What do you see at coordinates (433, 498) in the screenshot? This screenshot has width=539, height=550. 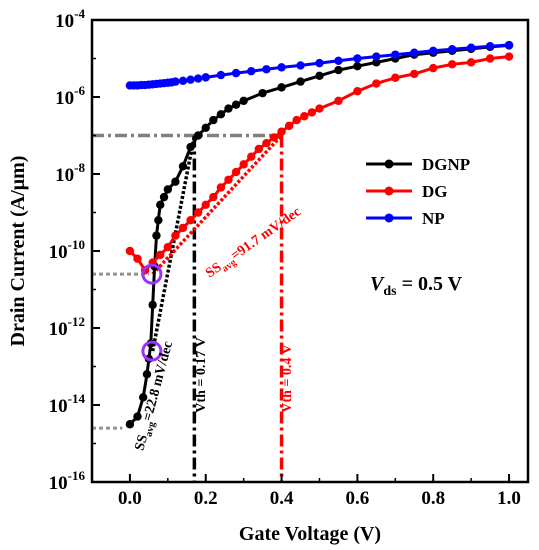 I see `x-tick-label: 0.8` at bounding box center [433, 498].